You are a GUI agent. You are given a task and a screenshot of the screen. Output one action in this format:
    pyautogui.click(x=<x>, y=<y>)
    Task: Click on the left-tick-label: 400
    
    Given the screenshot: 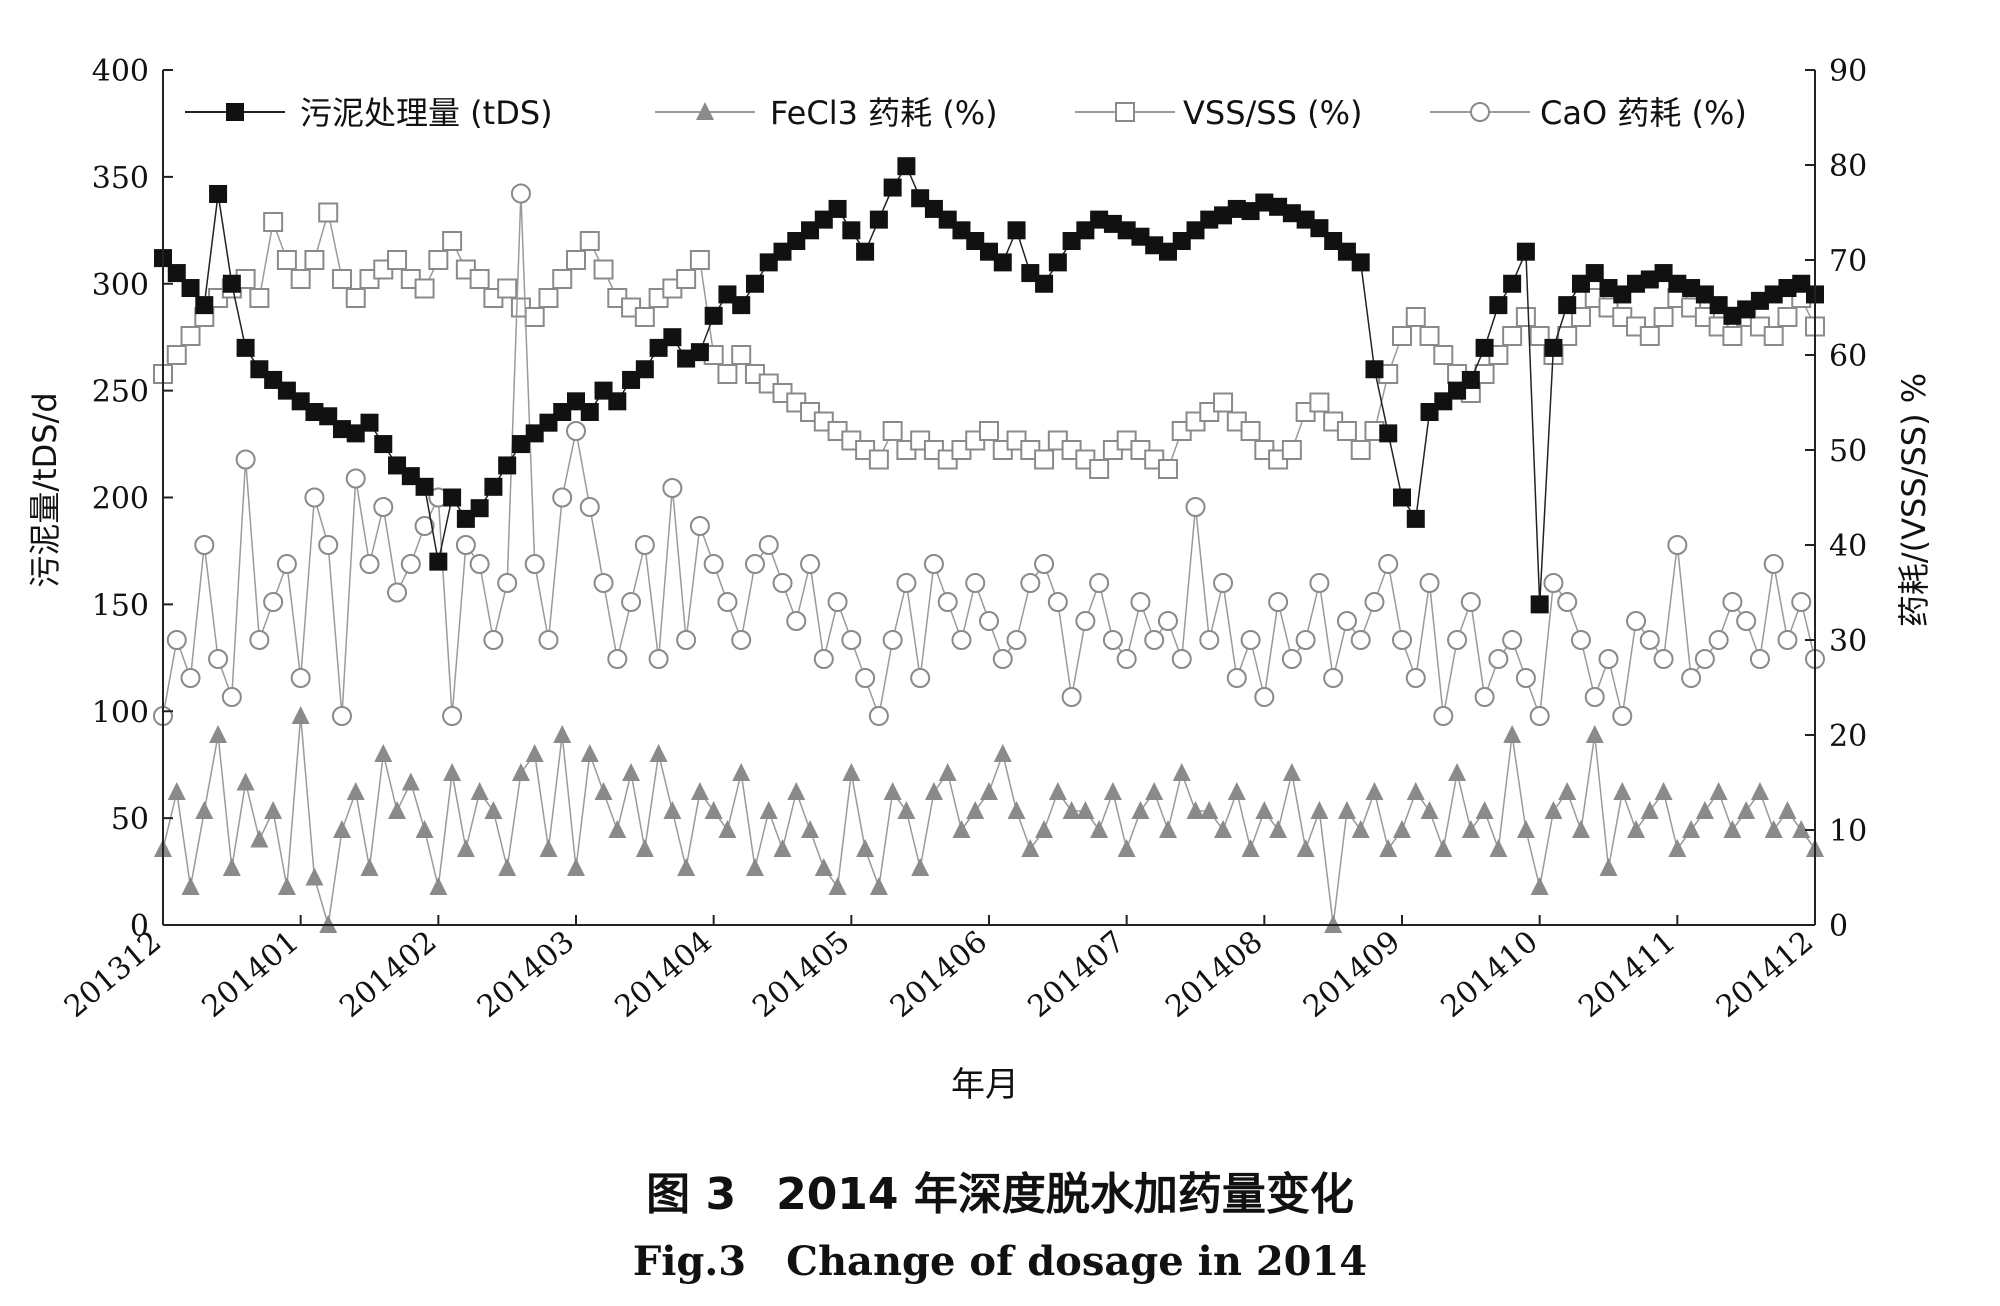 What is the action you would take?
    pyautogui.click(x=120, y=71)
    